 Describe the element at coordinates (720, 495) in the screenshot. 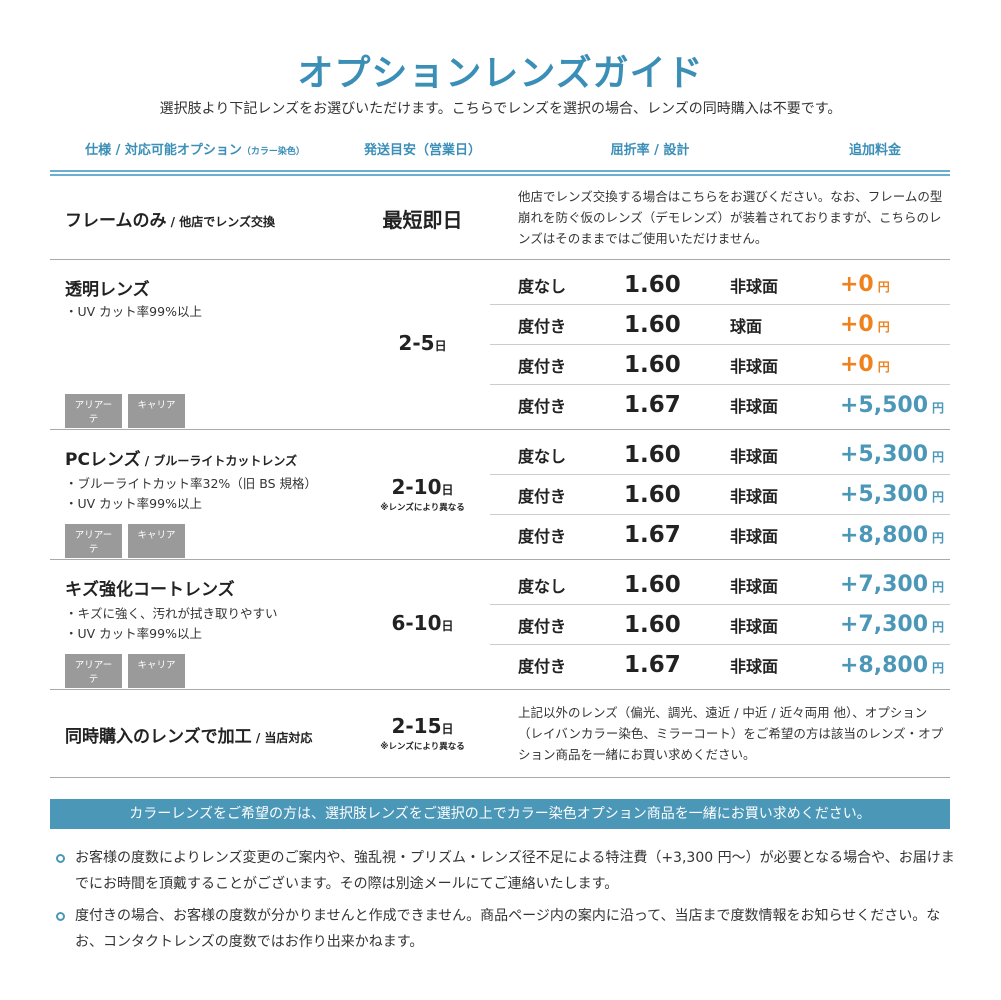

I see `lens-option-row: 度付き 1.60 非球面 +5,300 円` at that location.